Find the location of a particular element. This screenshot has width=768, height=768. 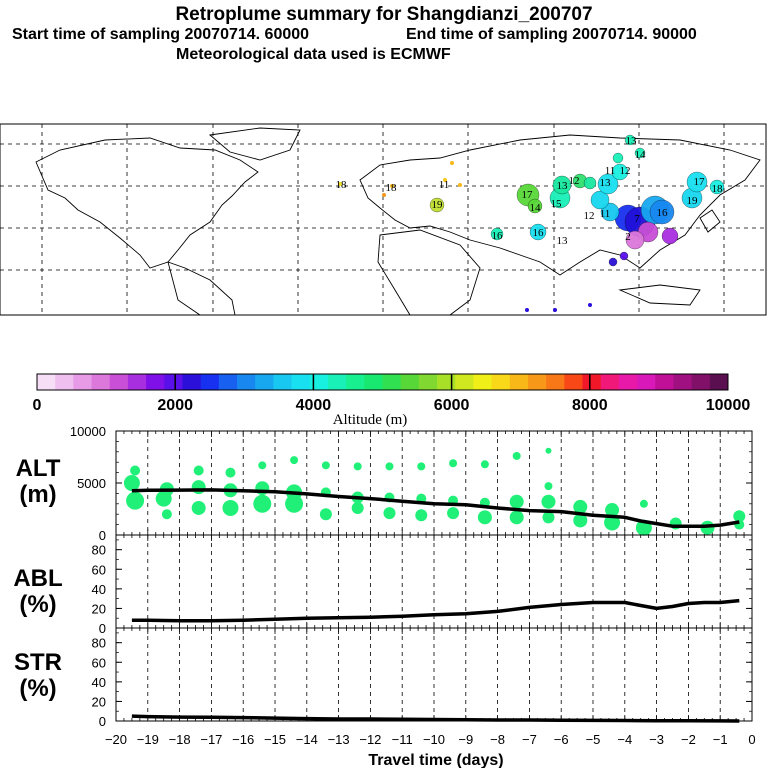

map-label-18: 11 is located at coordinates (605, 214).